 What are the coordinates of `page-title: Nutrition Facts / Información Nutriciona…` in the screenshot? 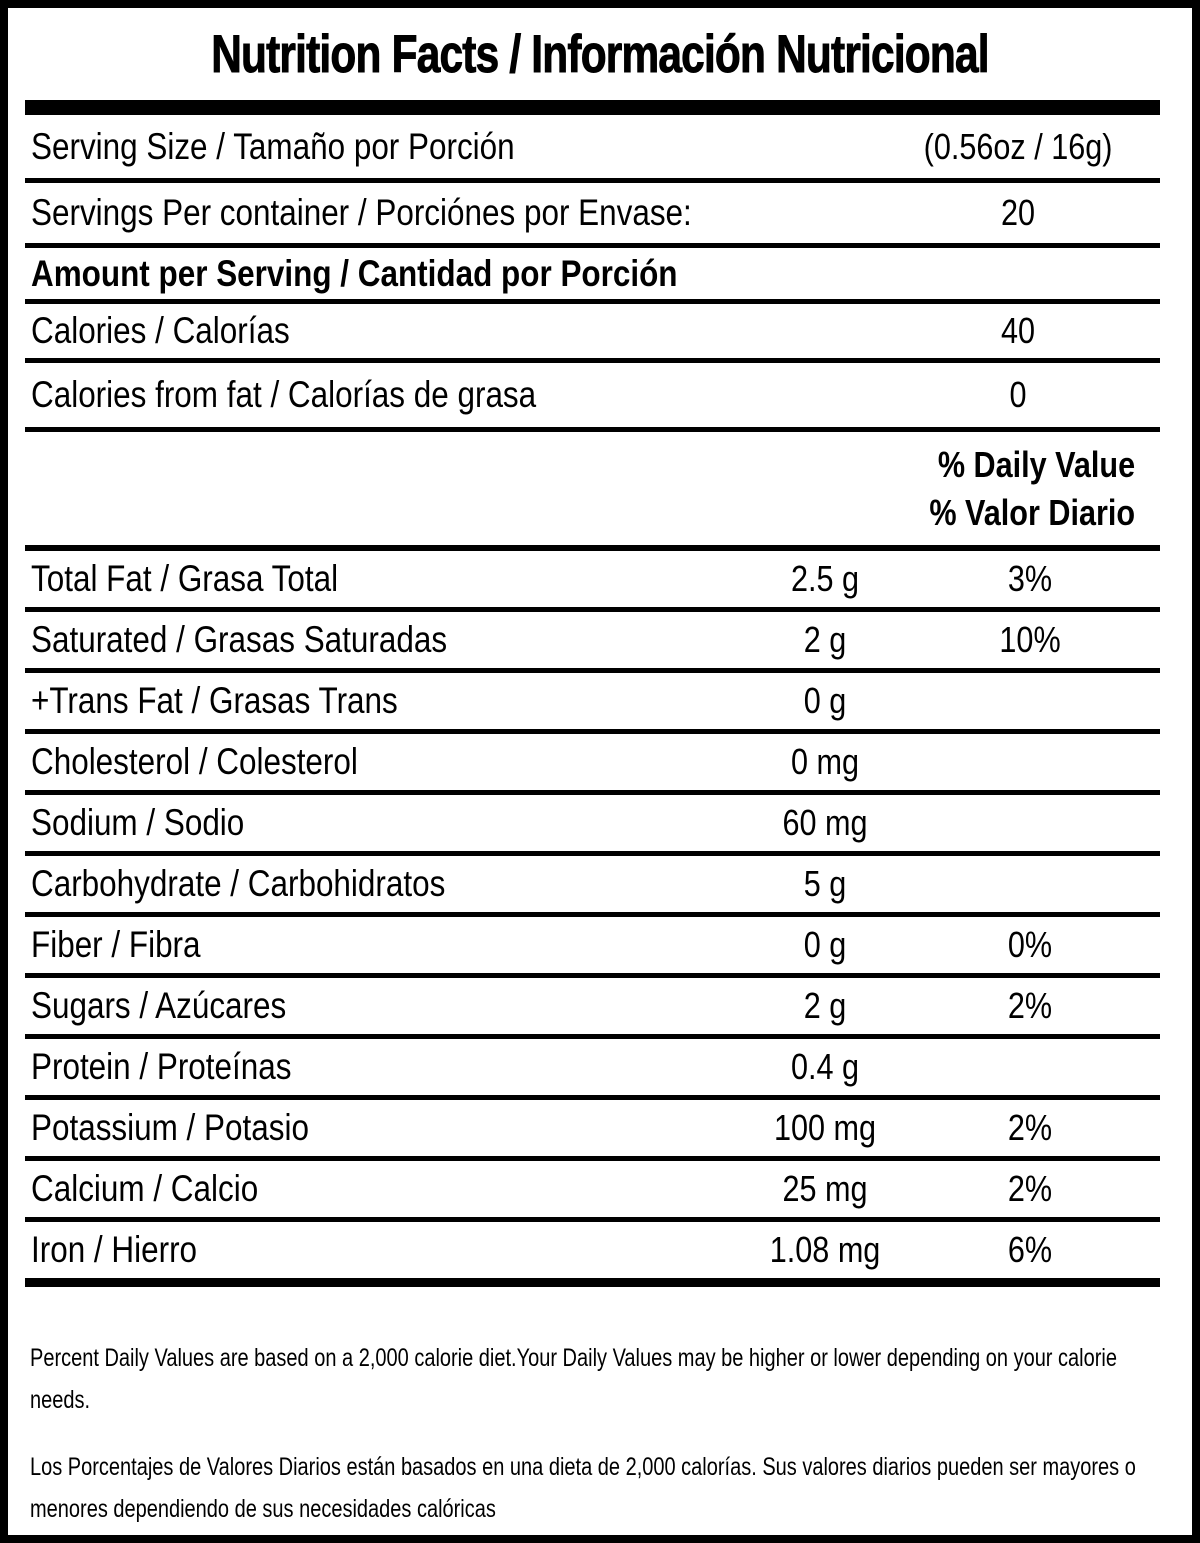 It's located at (600, 54).